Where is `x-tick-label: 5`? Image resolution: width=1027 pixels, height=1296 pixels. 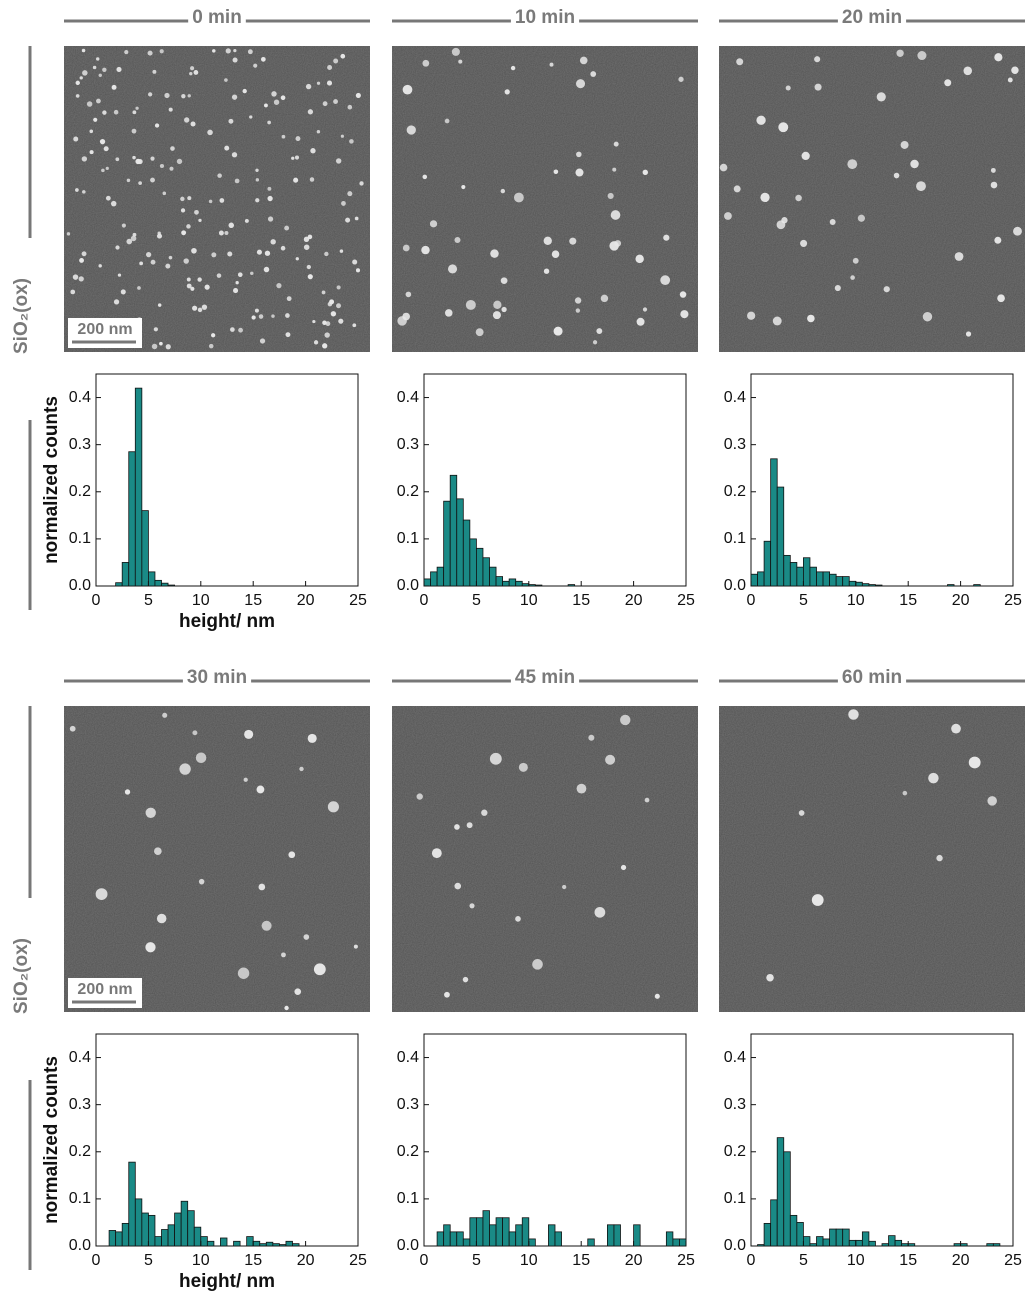 x-tick-label: 5 is located at coordinates (476, 600).